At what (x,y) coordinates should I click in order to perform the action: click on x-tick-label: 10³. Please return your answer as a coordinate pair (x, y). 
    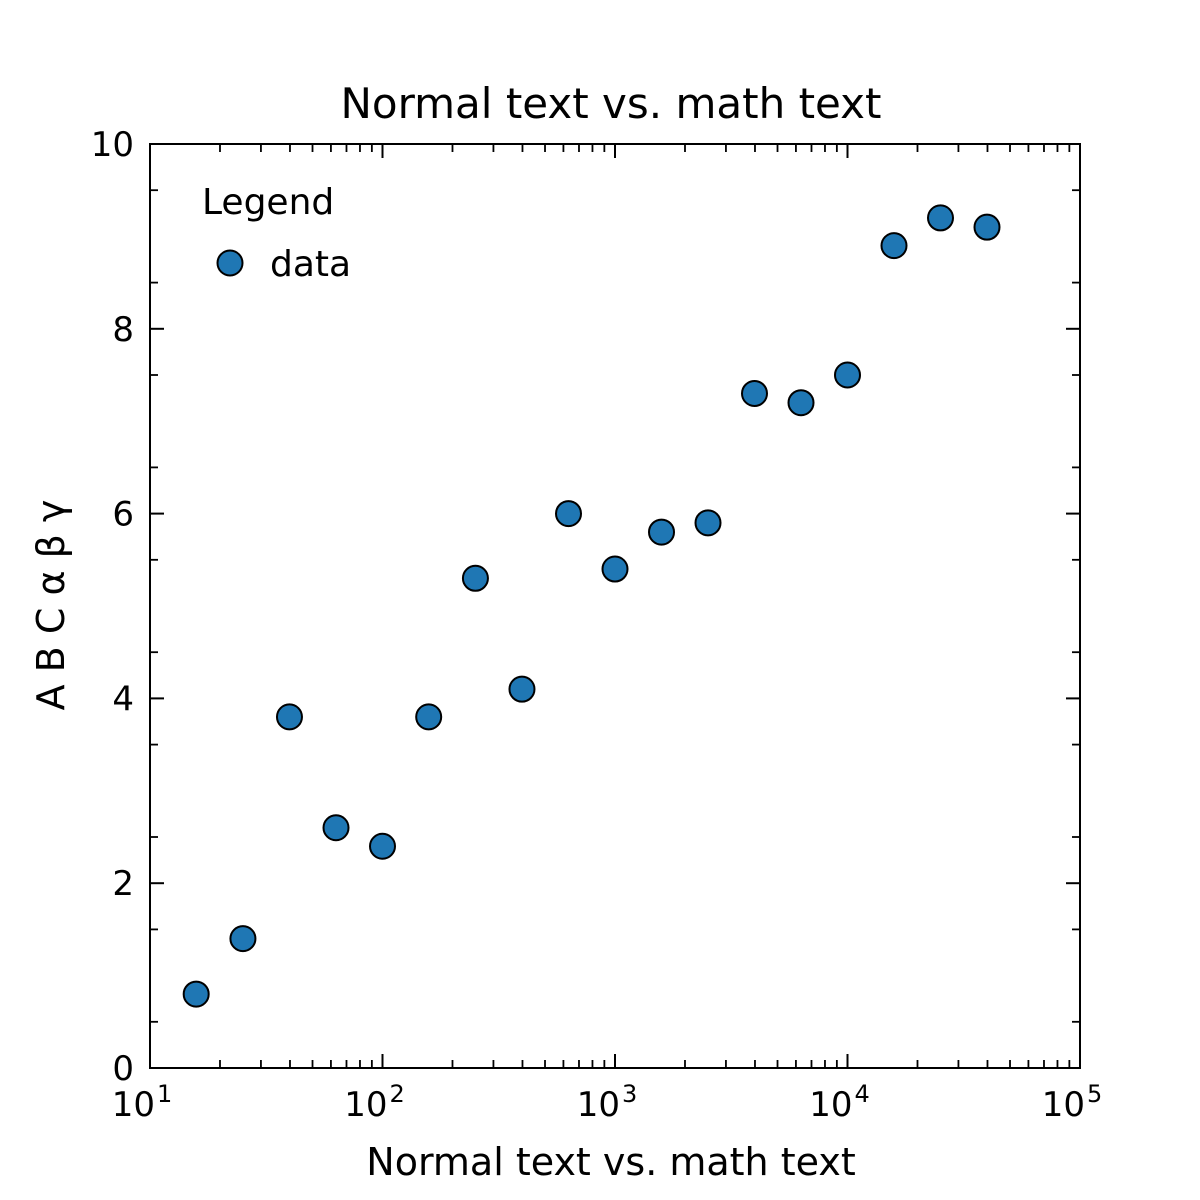
    Looking at the image, I should click on (607, 1102).